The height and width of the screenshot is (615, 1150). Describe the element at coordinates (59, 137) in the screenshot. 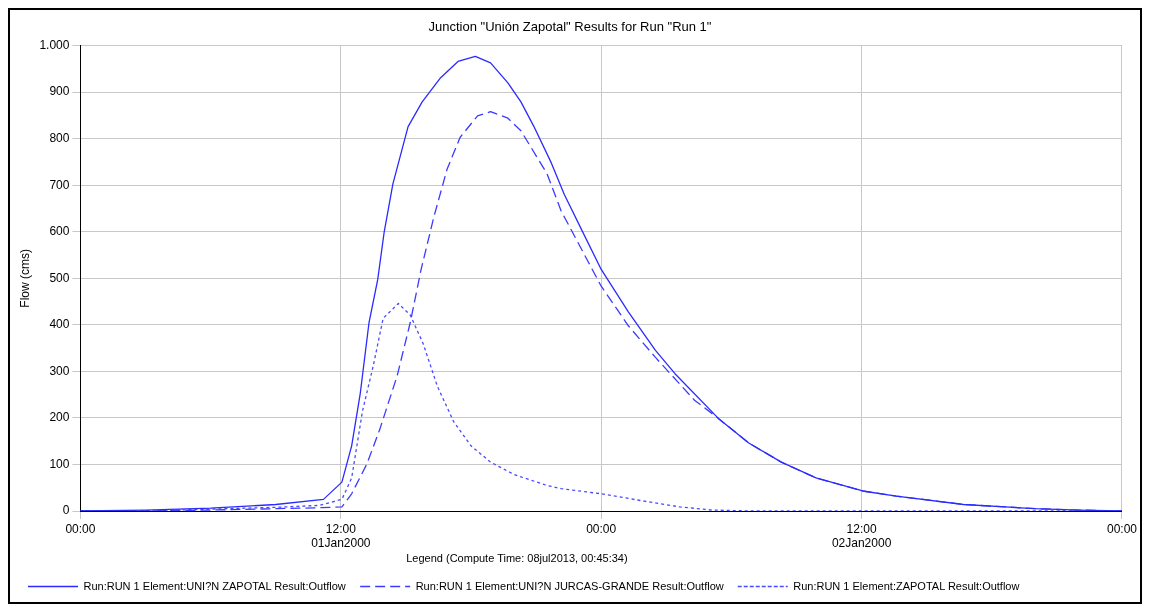

I see `y-tick-label: 800` at that location.